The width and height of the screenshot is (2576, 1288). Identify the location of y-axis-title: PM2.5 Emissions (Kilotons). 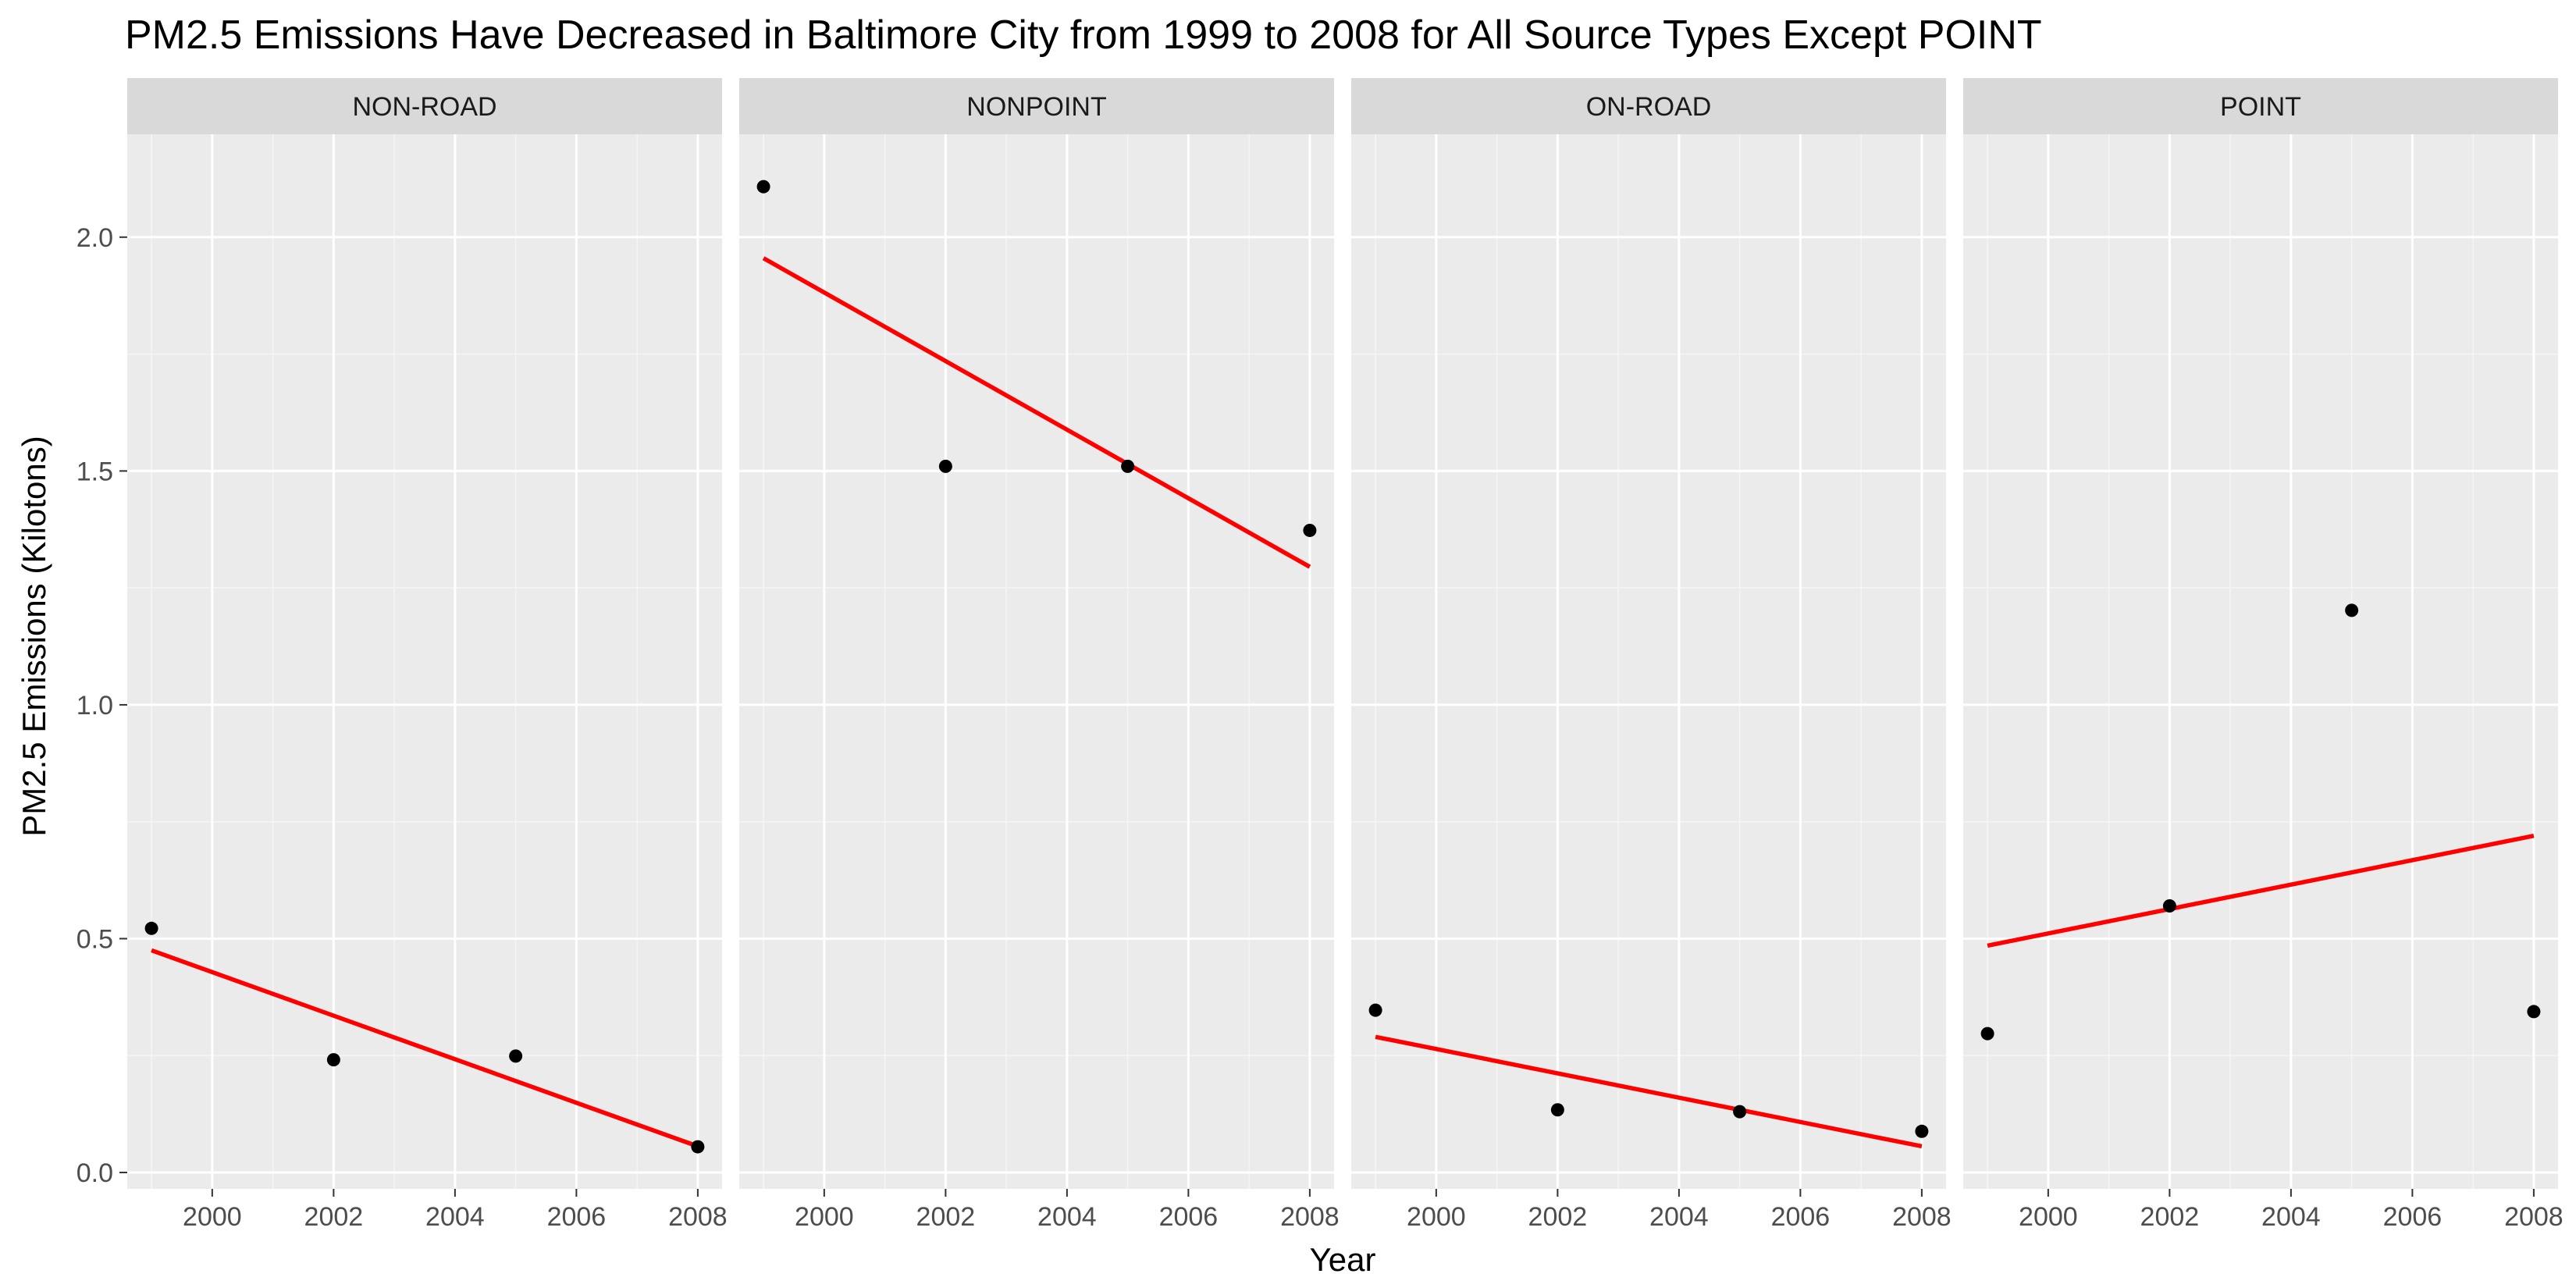
(34, 636).